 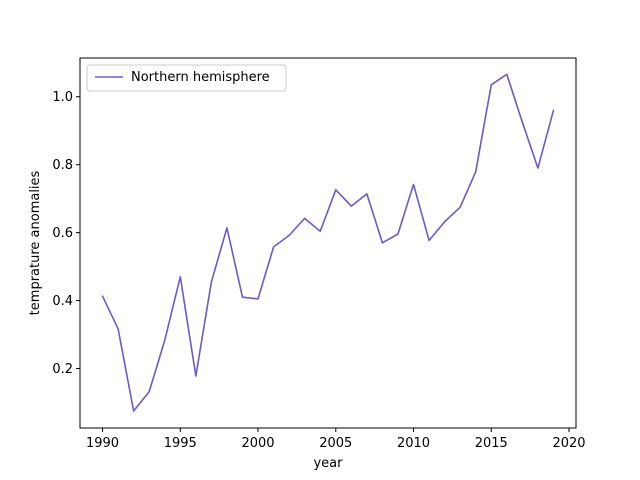 I want to click on y-axis-ticks: 0.2 0.4 0.6 0.8 1.0, so click(x=66, y=233).